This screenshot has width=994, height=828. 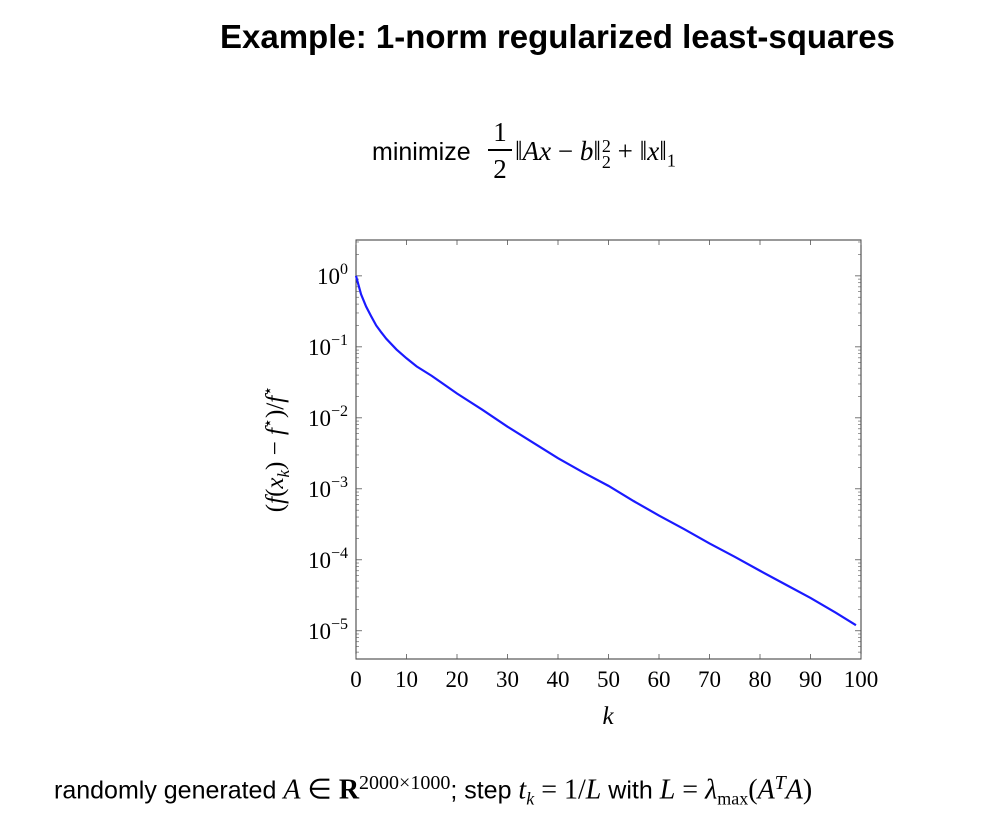 What do you see at coordinates (328, 452) in the screenshot?
I see `y-tick-labels: 10⁰ 10⁻¹ 10⁻² 10⁻³ 10⁻⁴ 10⁻⁵` at bounding box center [328, 452].